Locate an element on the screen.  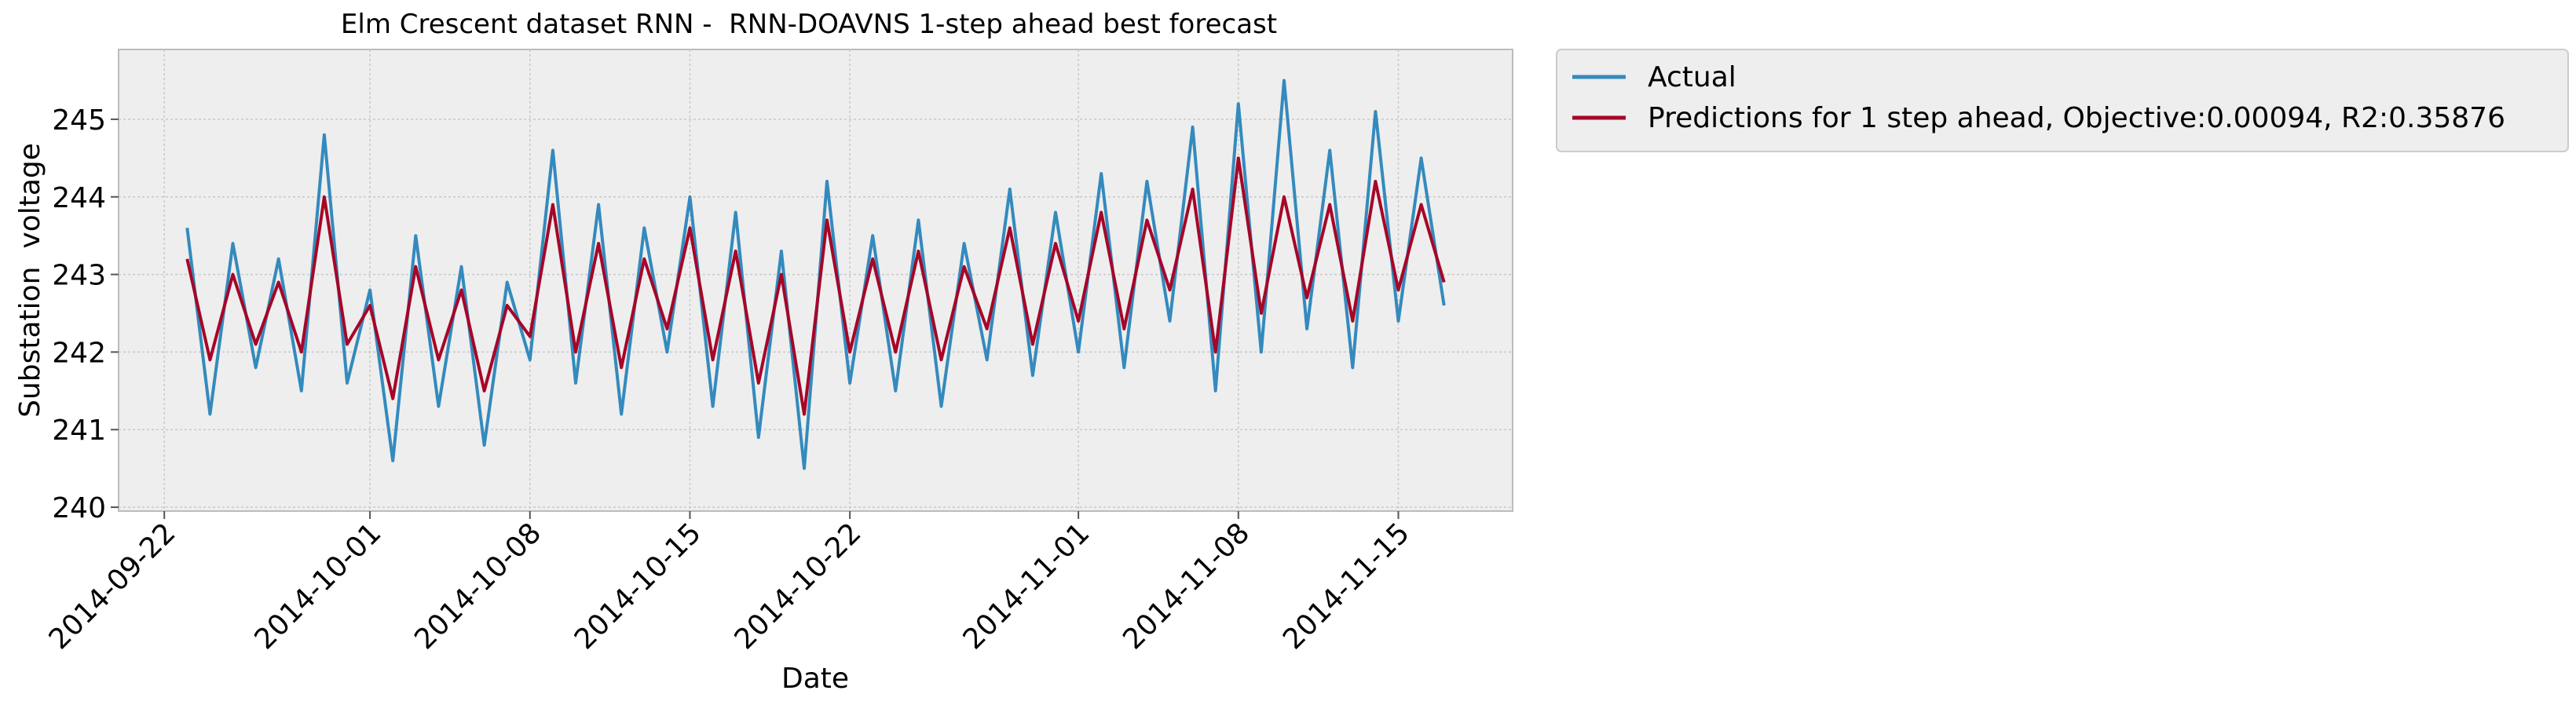
y-tick-label: 240 is located at coordinates (79, 508).